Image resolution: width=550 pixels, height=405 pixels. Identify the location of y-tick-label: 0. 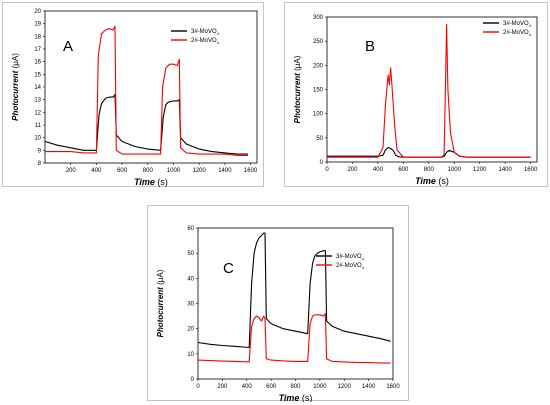
(193, 380).